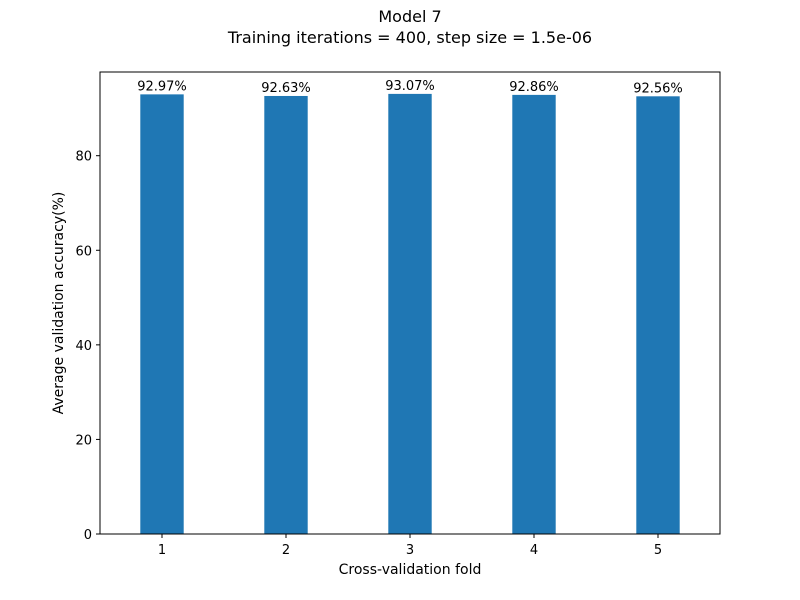 The image size is (800, 600). Describe the element at coordinates (83, 251) in the screenshot. I see `y-tick-label-60: 60` at that location.